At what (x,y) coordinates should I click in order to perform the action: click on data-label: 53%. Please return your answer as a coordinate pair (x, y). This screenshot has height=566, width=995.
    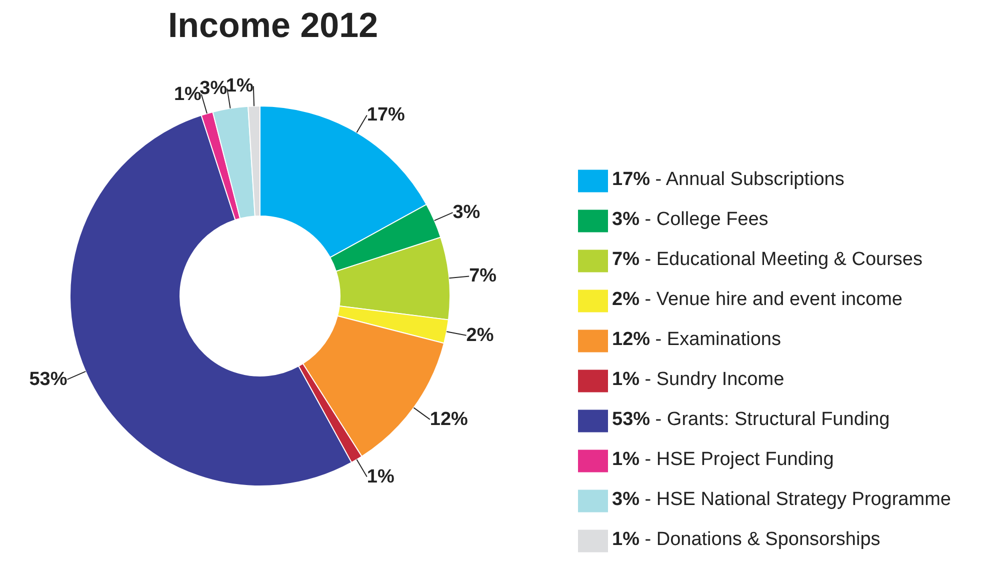
    Looking at the image, I should click on (48, 379).